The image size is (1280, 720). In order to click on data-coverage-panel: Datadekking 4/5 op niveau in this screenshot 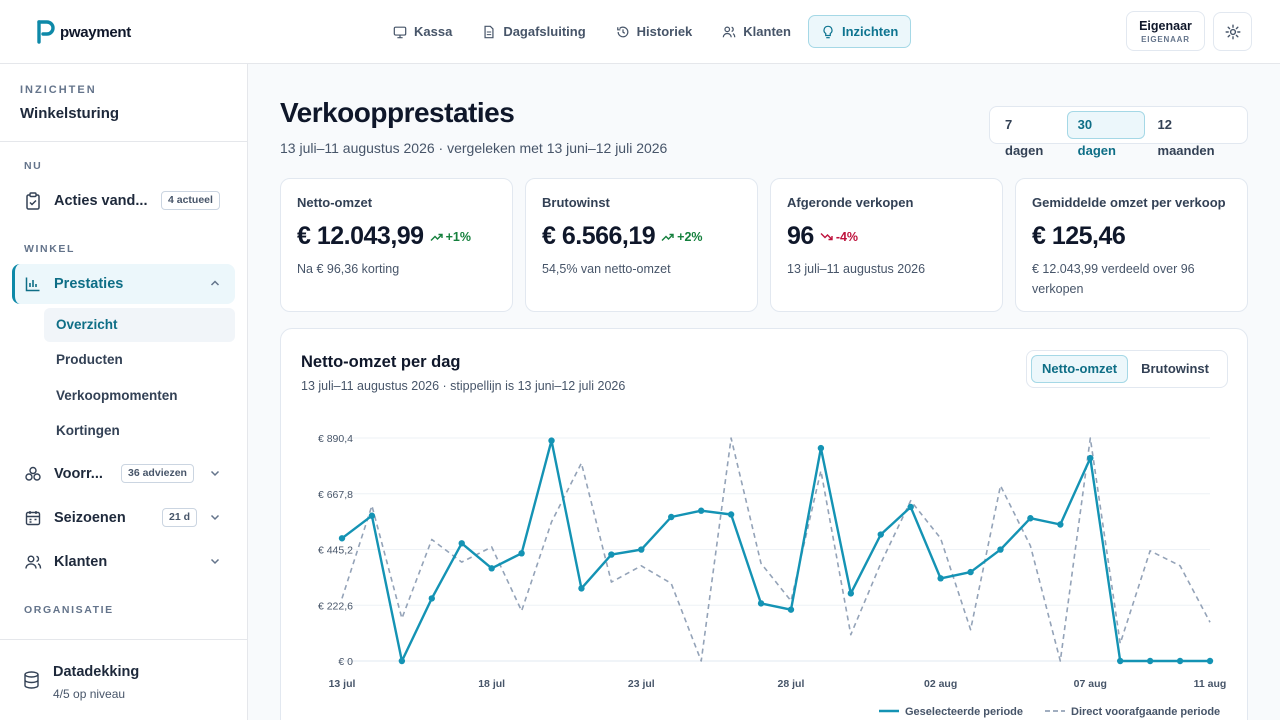, I will do `click(123, 679)`.